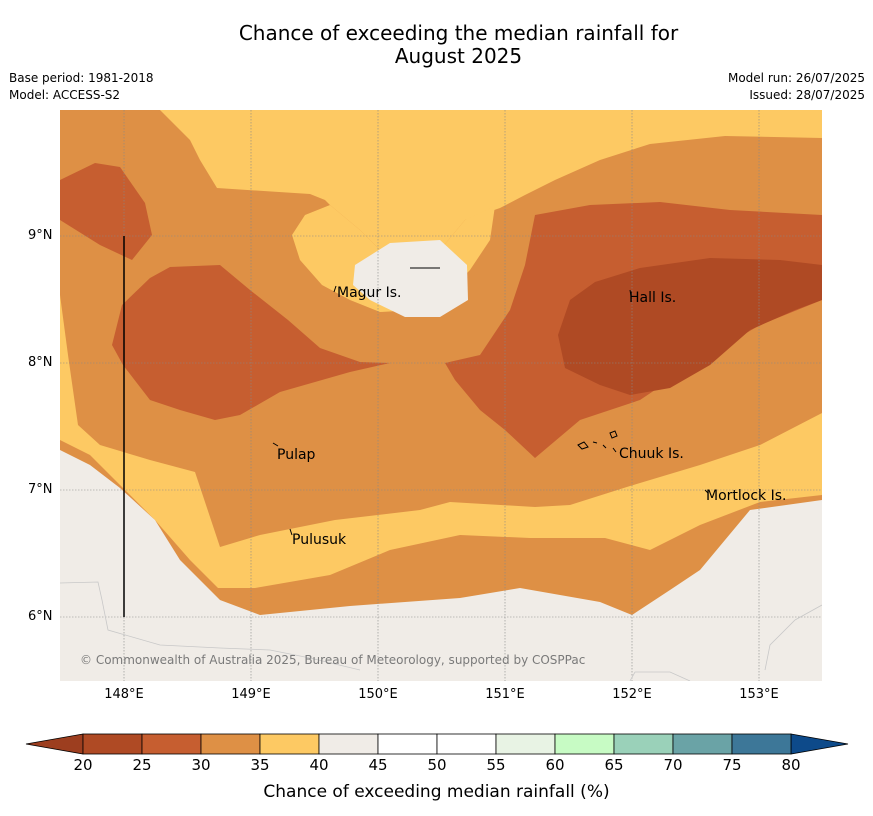 The height and width of the screenshot is (816, 873). Describe the element at coordinates (555, 765) in the screenshot. I see `colorbar-tick-label: 60` at that location.